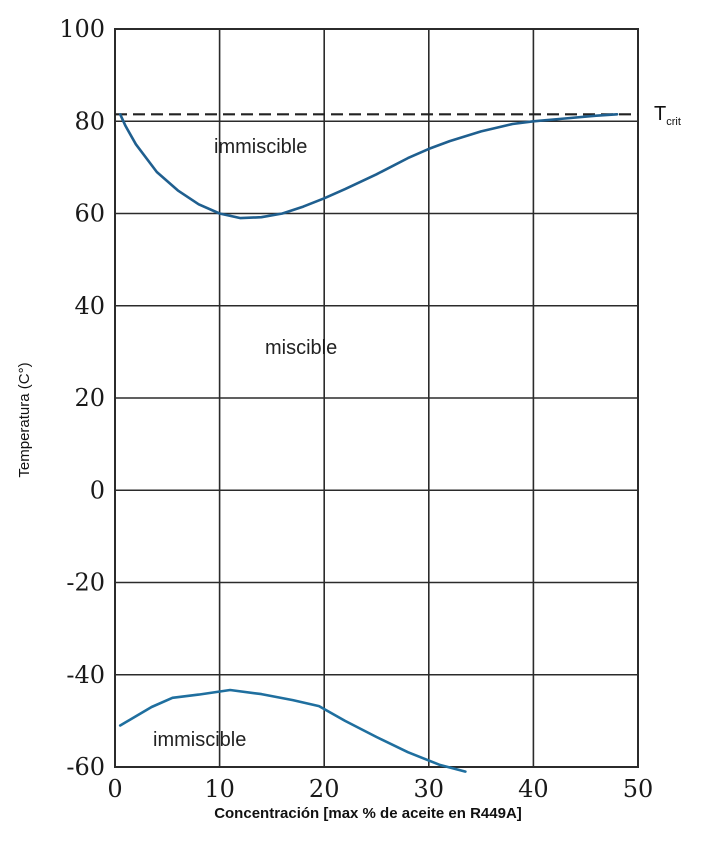 This screenshot has height=854, width=701. What do you see at coordinates (97, 490) in the screenshot?
I see `y-tick-label-0: 0` at bounding box center [97, 490].